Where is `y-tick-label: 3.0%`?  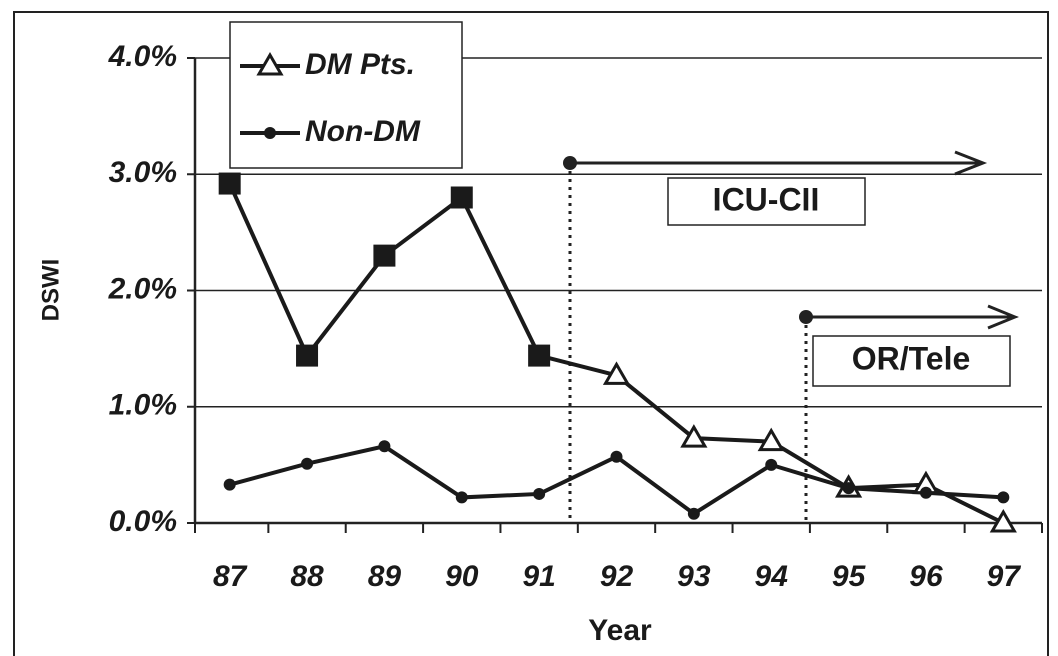
y-tick-label: 3.0% is located at coordinates (143, 172).